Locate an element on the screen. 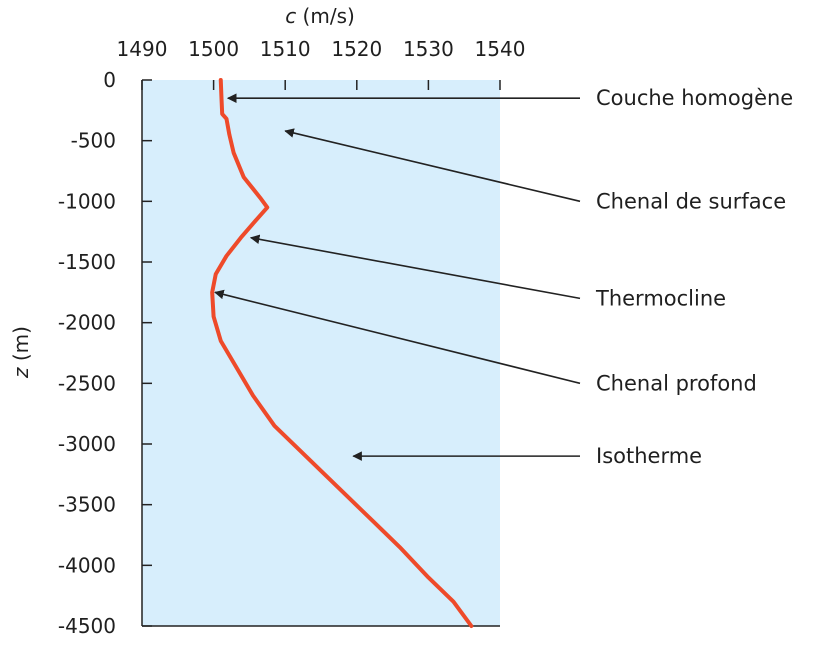 This screenshot has height=646, width=822. y-axis-title-unit: (m) is located at coordinates (21, 343).